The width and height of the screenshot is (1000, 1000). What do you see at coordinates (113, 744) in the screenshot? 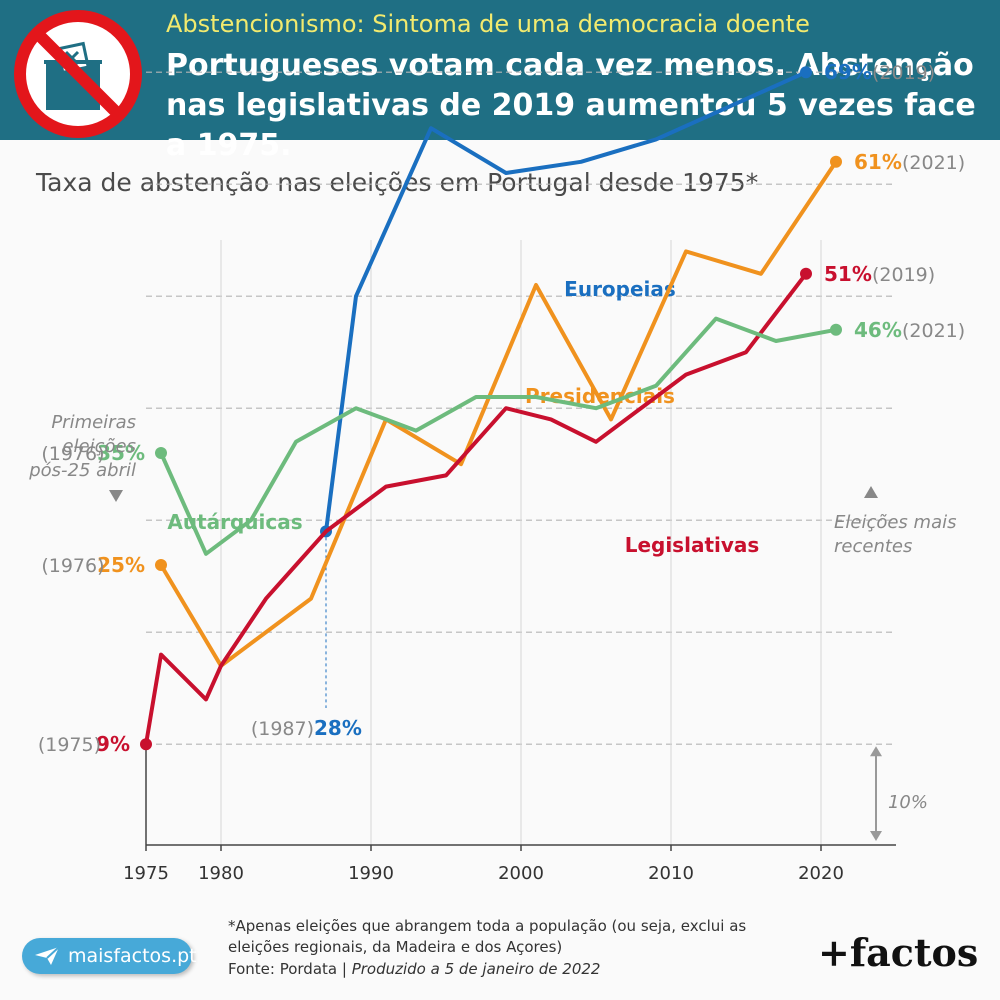
I see `start-value-label: 9%` at bounding box center [113, 744].